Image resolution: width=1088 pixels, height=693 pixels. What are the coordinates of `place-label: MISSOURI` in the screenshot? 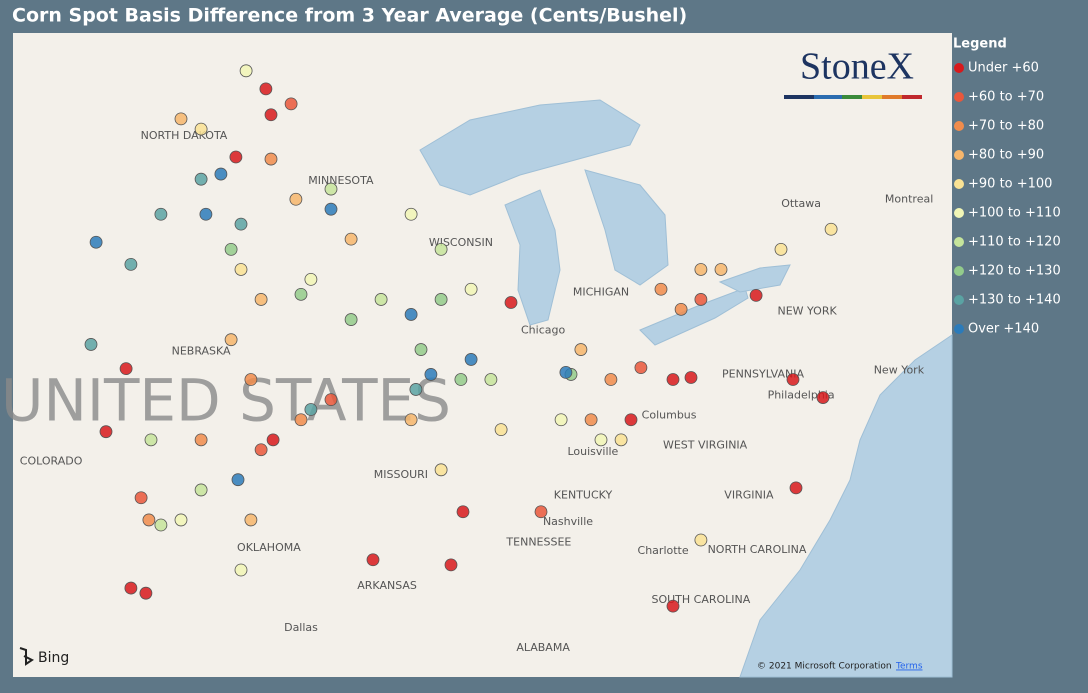 It's located at (401, 474).